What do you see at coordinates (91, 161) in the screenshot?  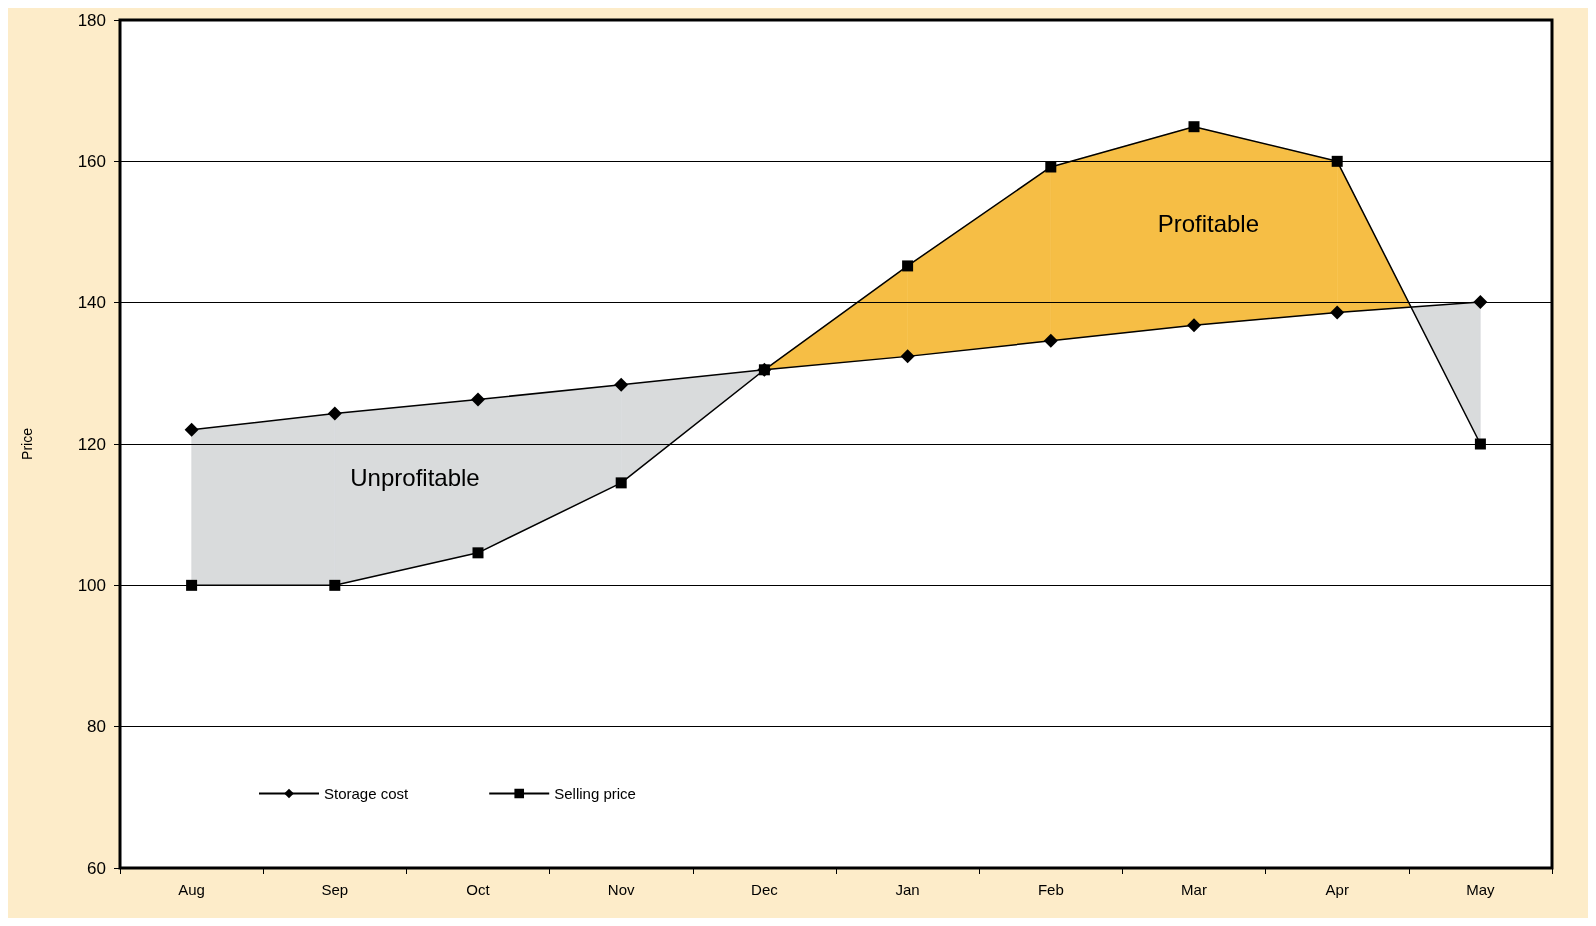 I see `y-tick-label: 160` at bounding box center [91, 161].